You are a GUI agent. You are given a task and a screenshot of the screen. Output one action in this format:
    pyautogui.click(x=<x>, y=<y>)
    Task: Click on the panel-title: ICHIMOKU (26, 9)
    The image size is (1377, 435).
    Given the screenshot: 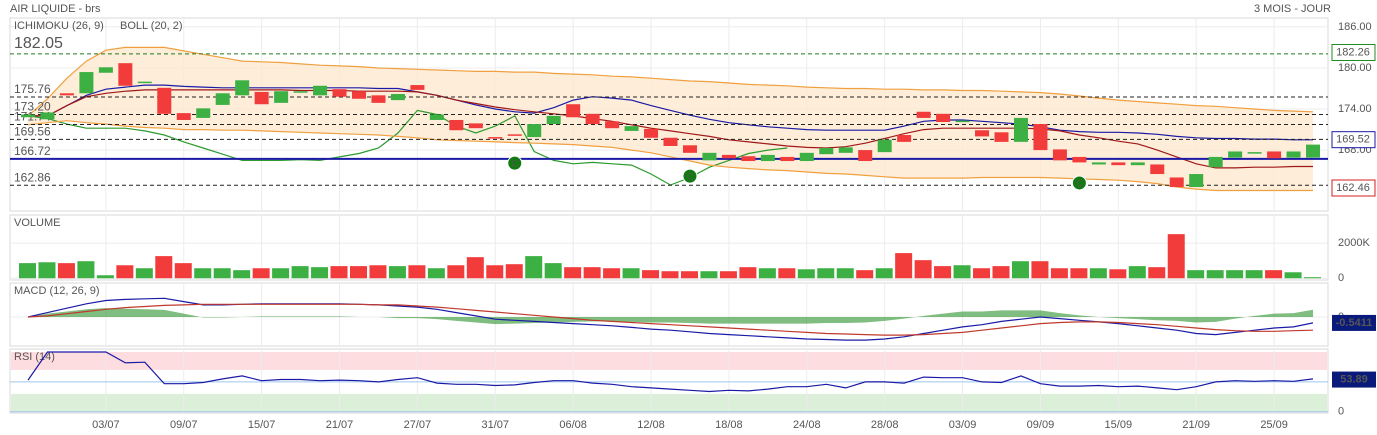 What is the action you would take?
    pyautogui.click(x=59, y=26)
    